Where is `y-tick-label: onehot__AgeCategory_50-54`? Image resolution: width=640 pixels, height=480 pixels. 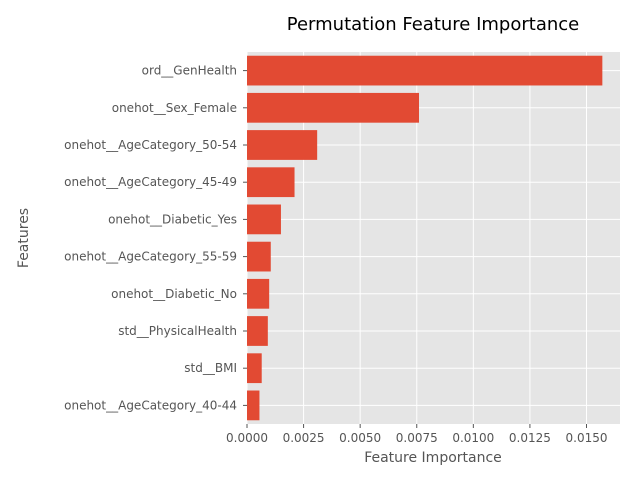 y-tick-label: onehot__AgeCategory_50-54 is located at coordinates (150, 145).